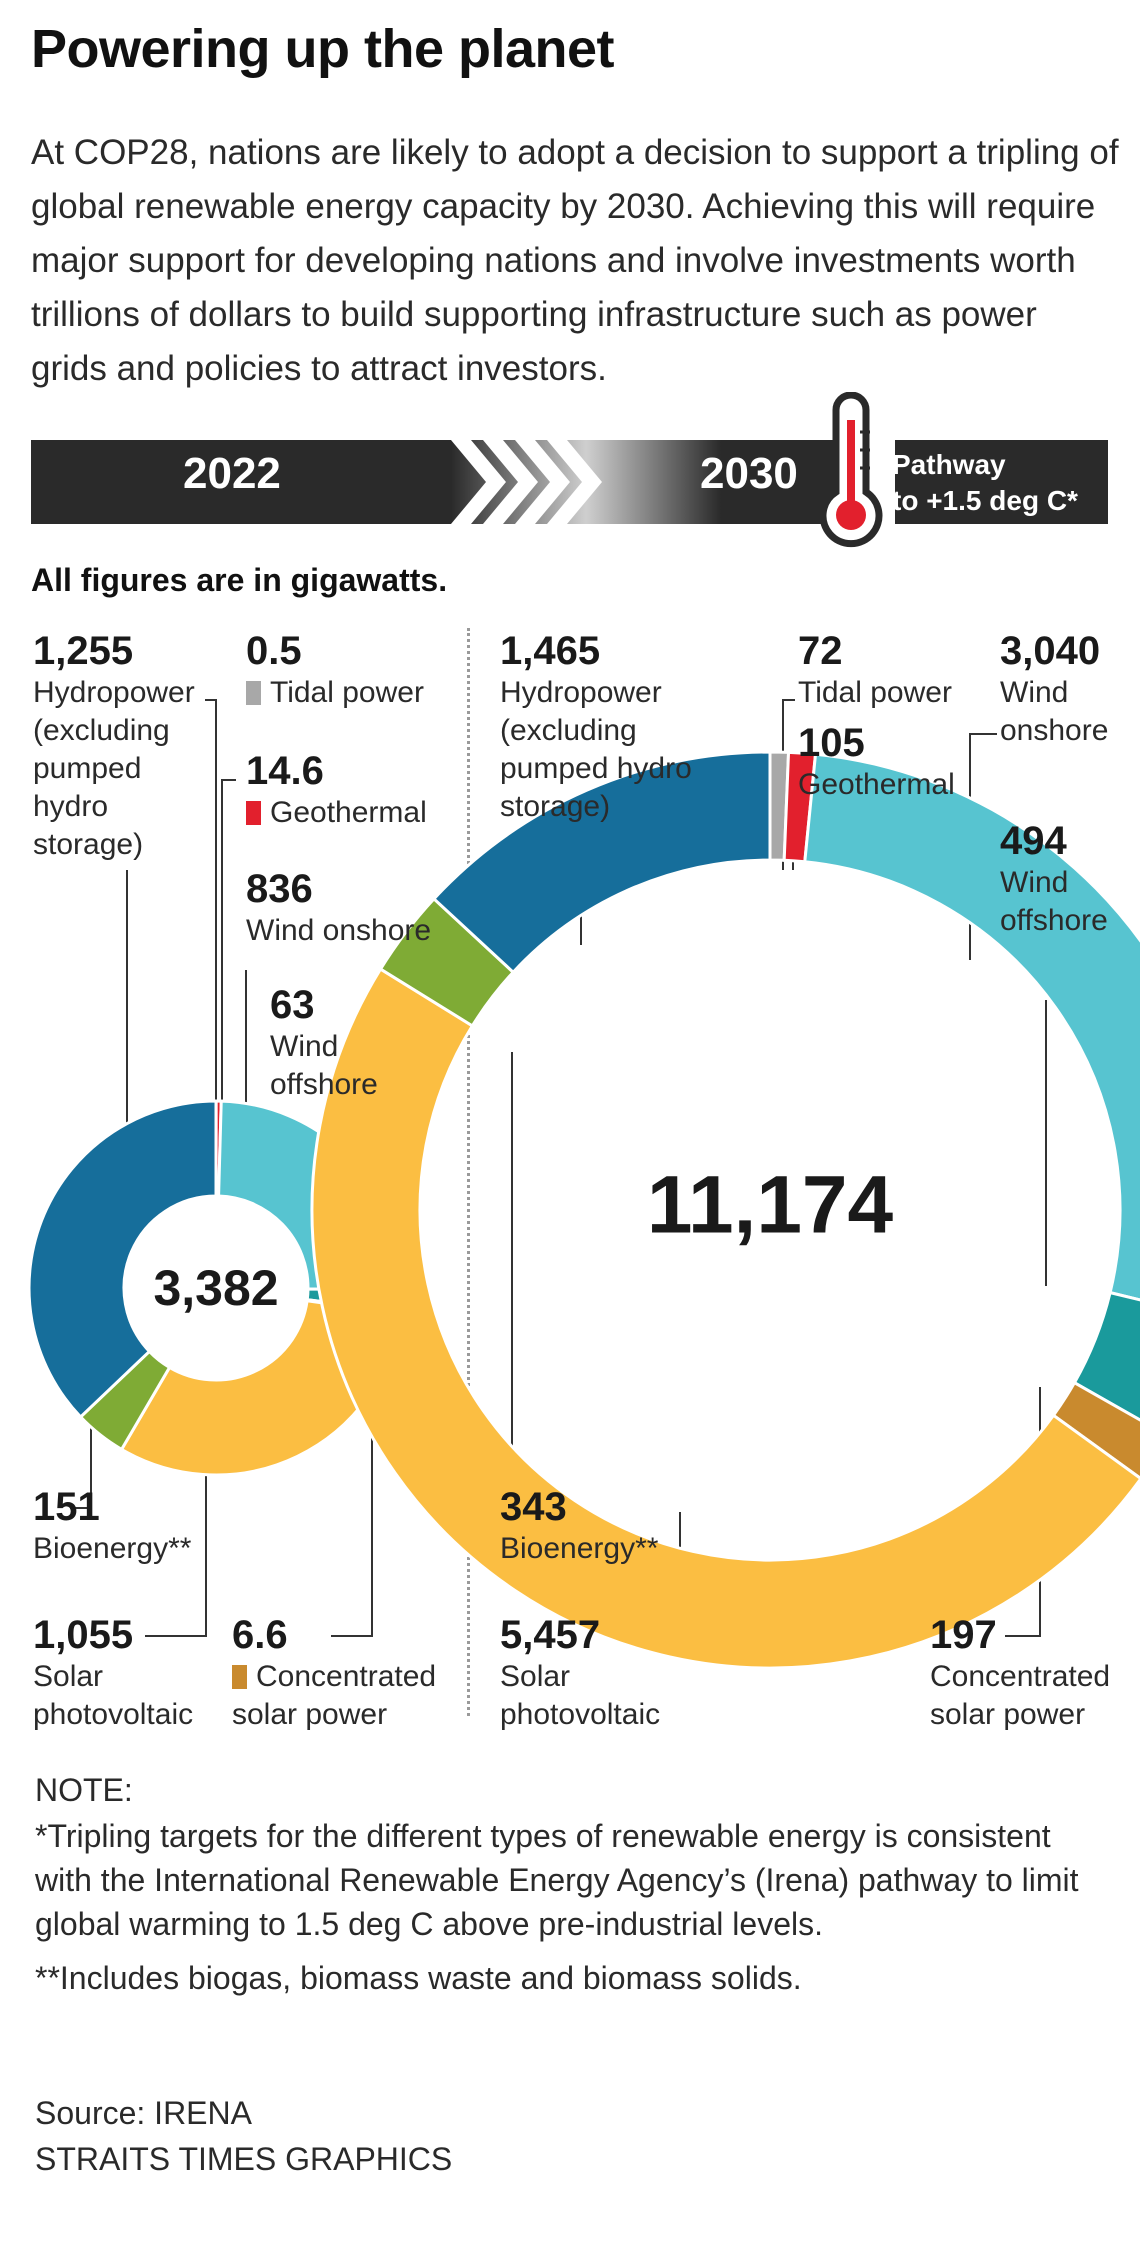 Image resolution: width=1140 pixels, height=2265 pixels. Describe the element at coordinates (143, 2113) in the screenshot. I see `source-text: Source: IRENA` at that location.